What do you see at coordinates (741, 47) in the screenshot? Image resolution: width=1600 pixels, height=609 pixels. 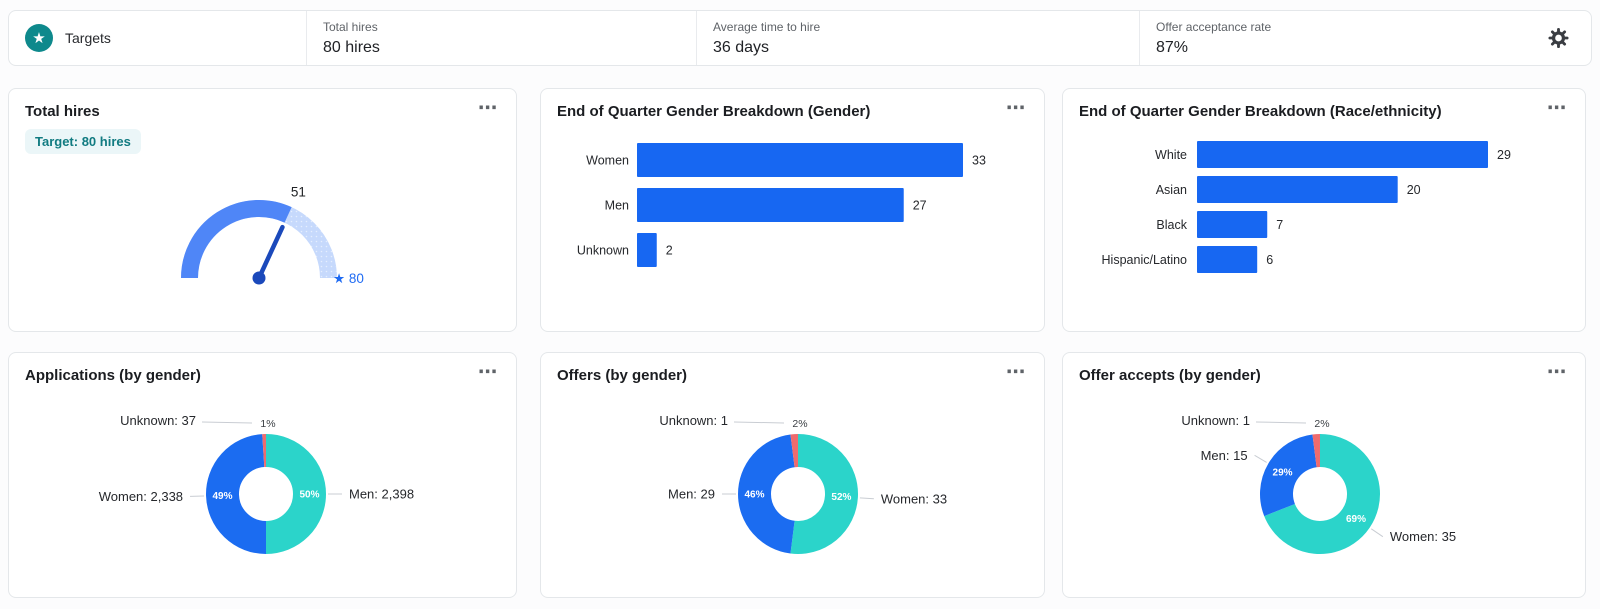 I see `metric-value: 36 days` at bounding box center [741, 47].